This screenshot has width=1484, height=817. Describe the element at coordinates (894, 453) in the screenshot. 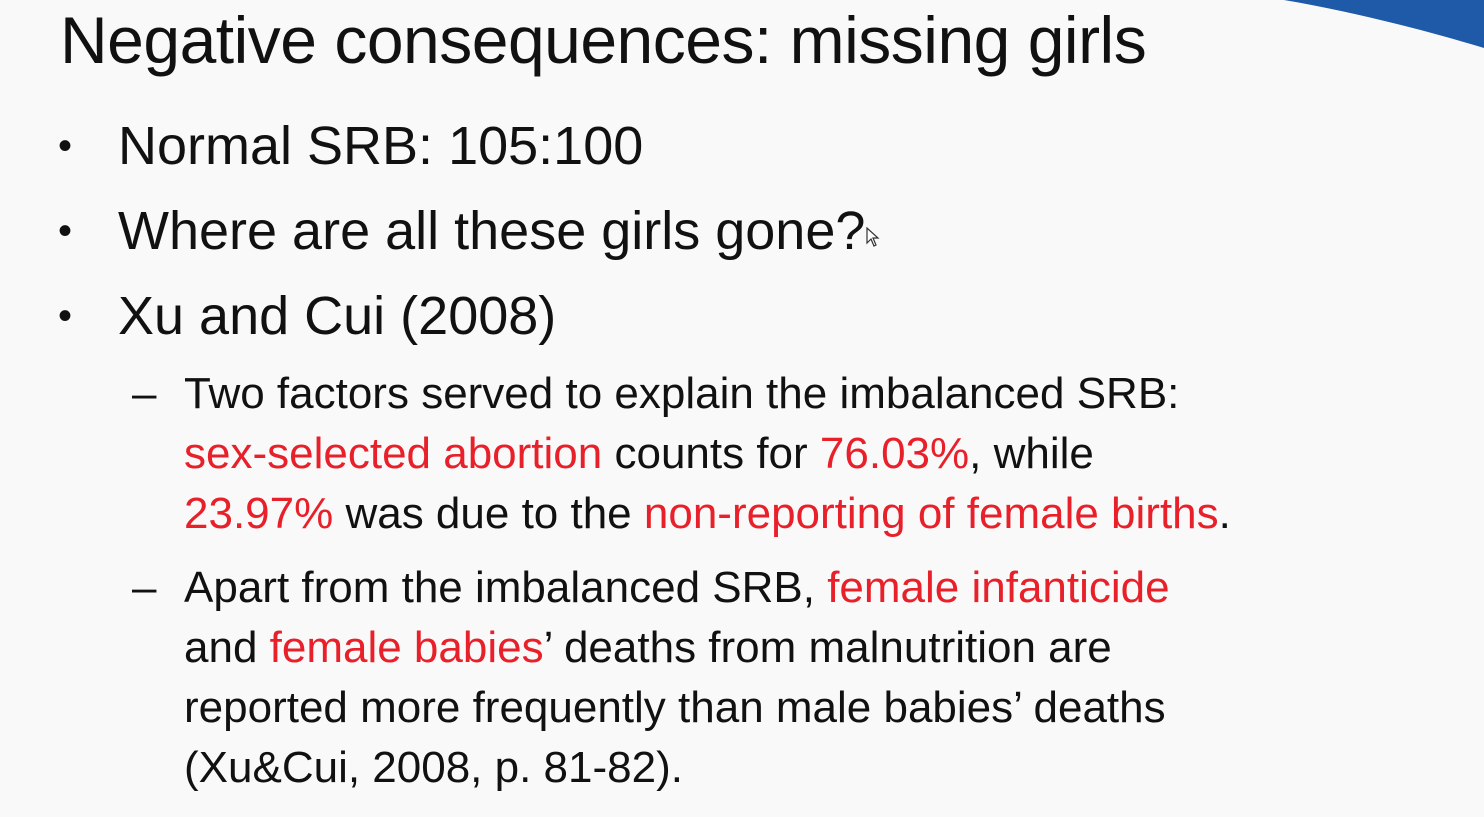

I see `highlight-percent-abortion: 76.03%` at that location.